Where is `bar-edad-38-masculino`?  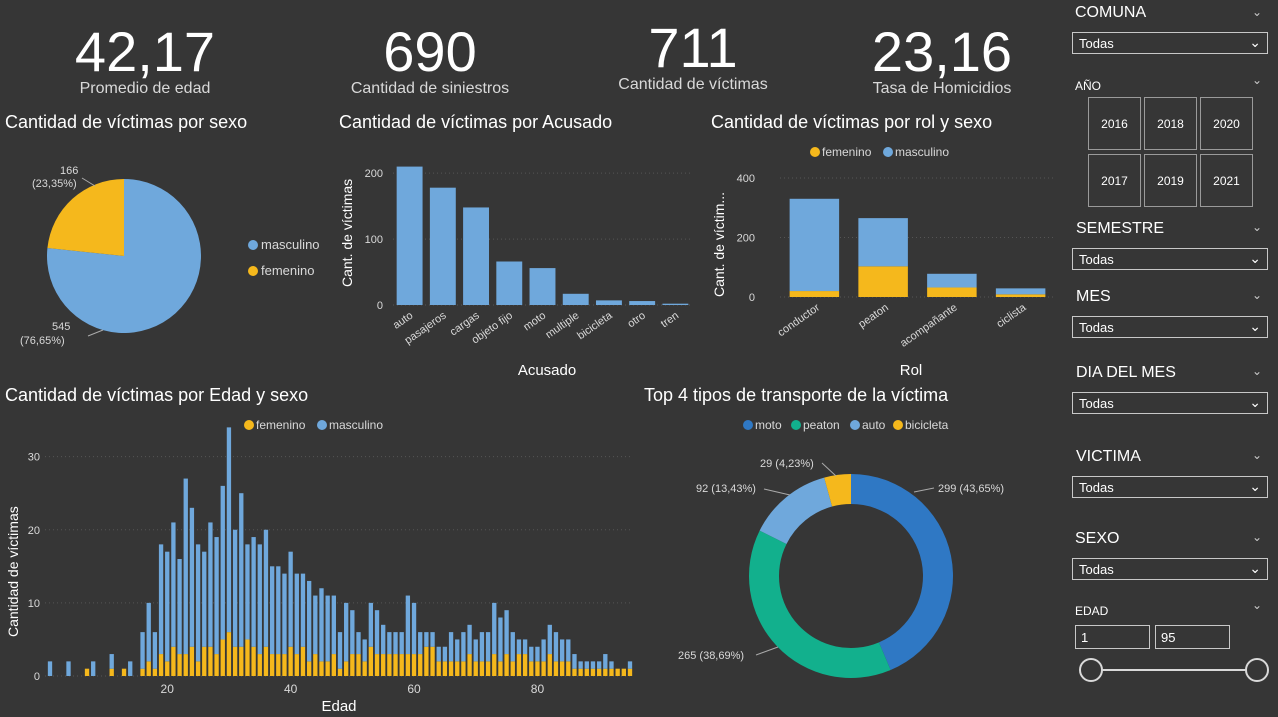 bar-edad-38-masculino is located at coordinates (278, 610).